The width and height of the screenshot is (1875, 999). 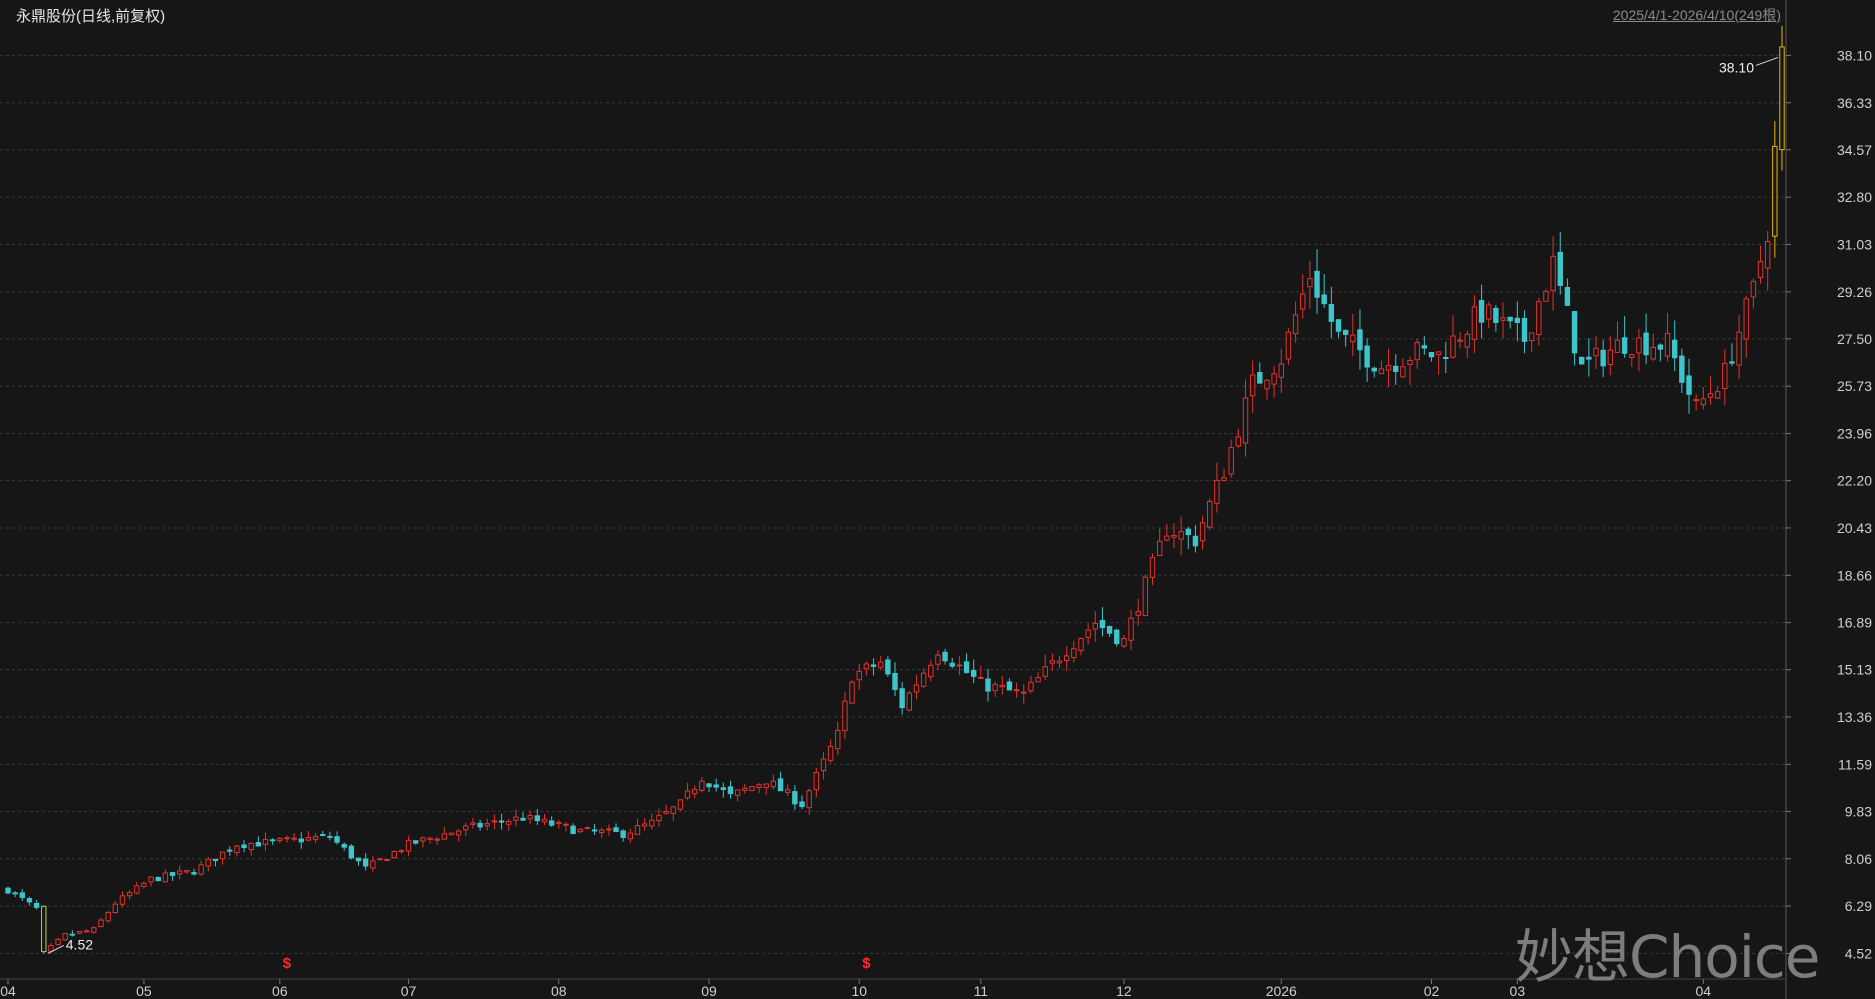 What do you see at coordinates (287, 963) in the screenshot?
I see `event-marker: $` at bounding box center [287, 963].